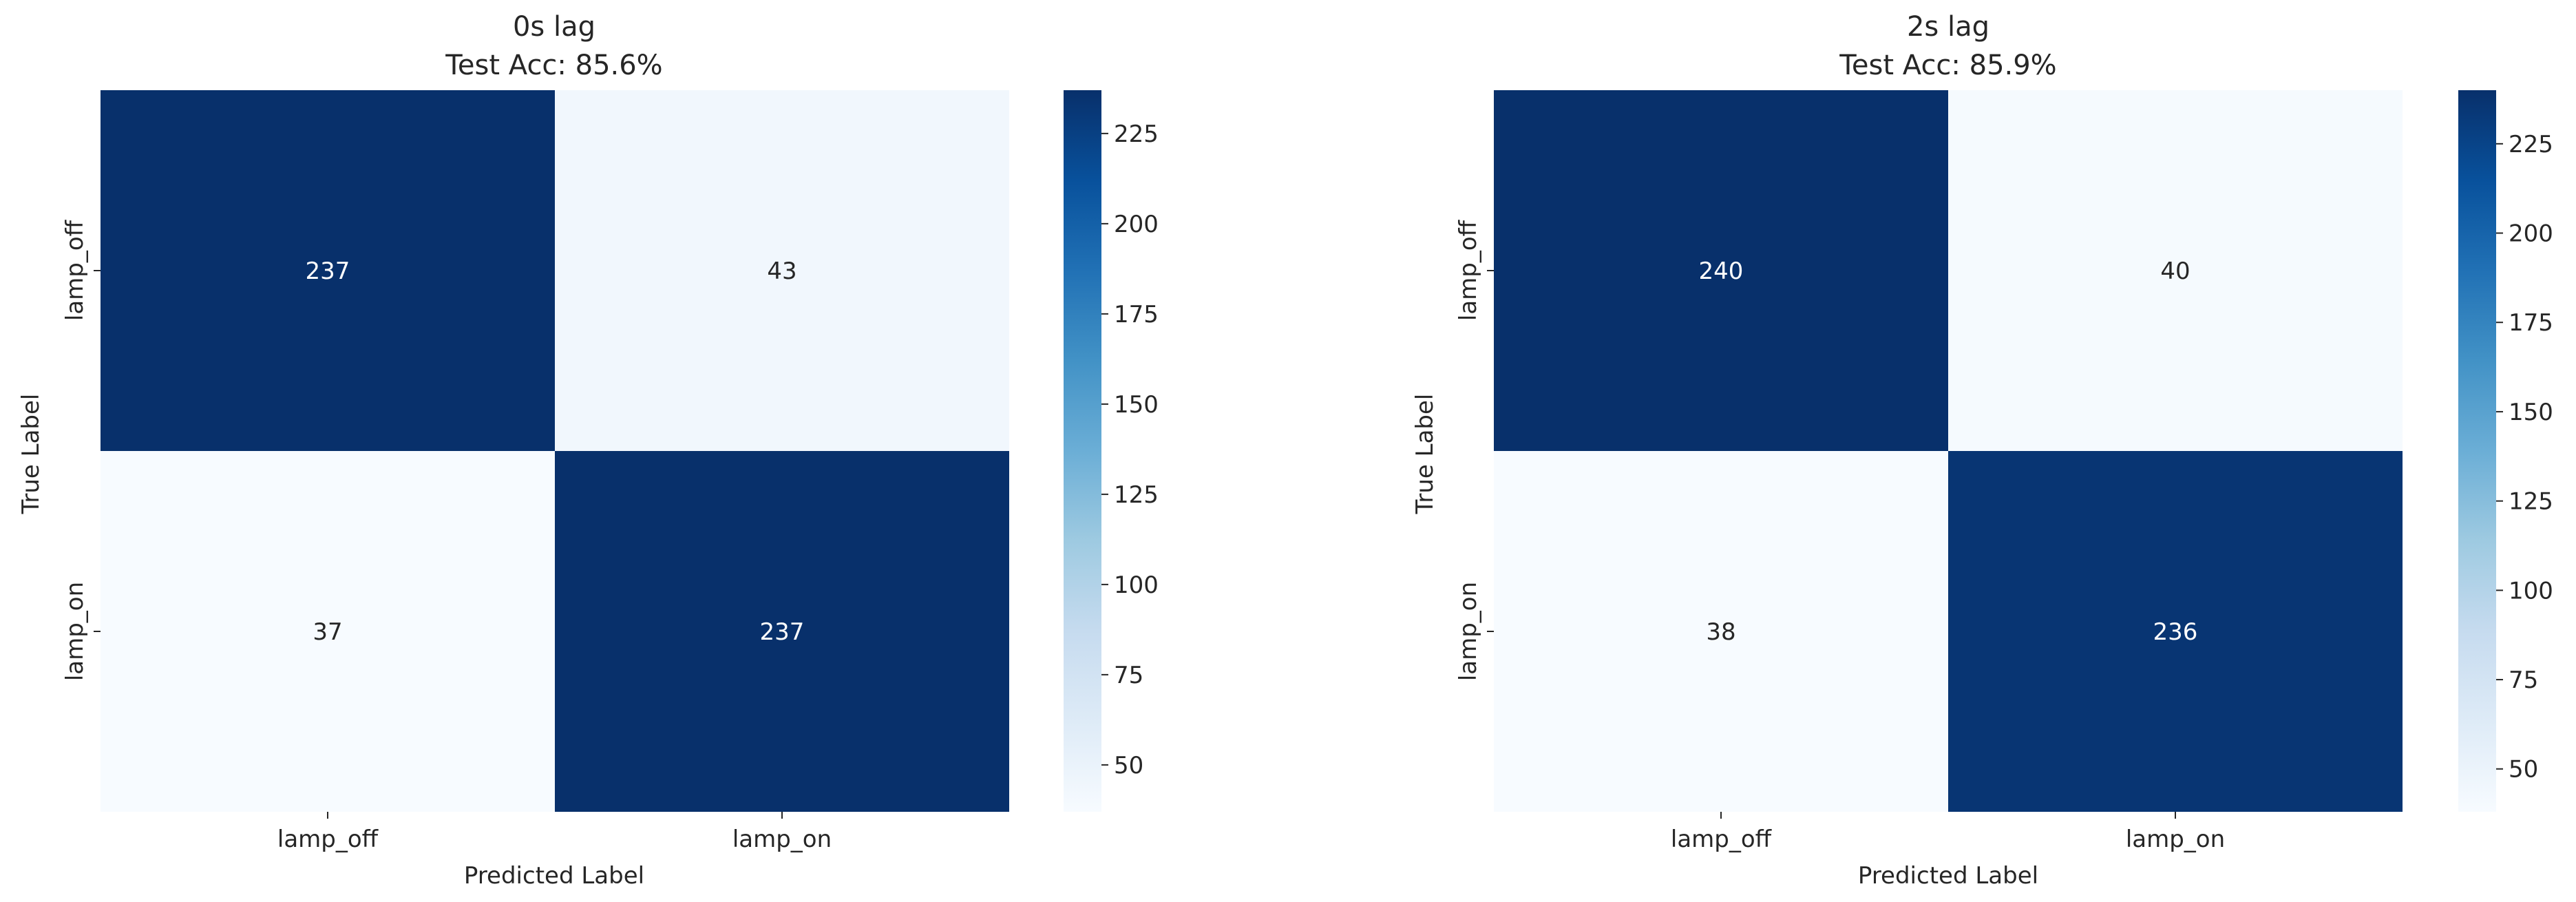 The width and height of the screenshot is (2576, 902). I want to click on chart-title: 2s lag, so click(1948, 27).